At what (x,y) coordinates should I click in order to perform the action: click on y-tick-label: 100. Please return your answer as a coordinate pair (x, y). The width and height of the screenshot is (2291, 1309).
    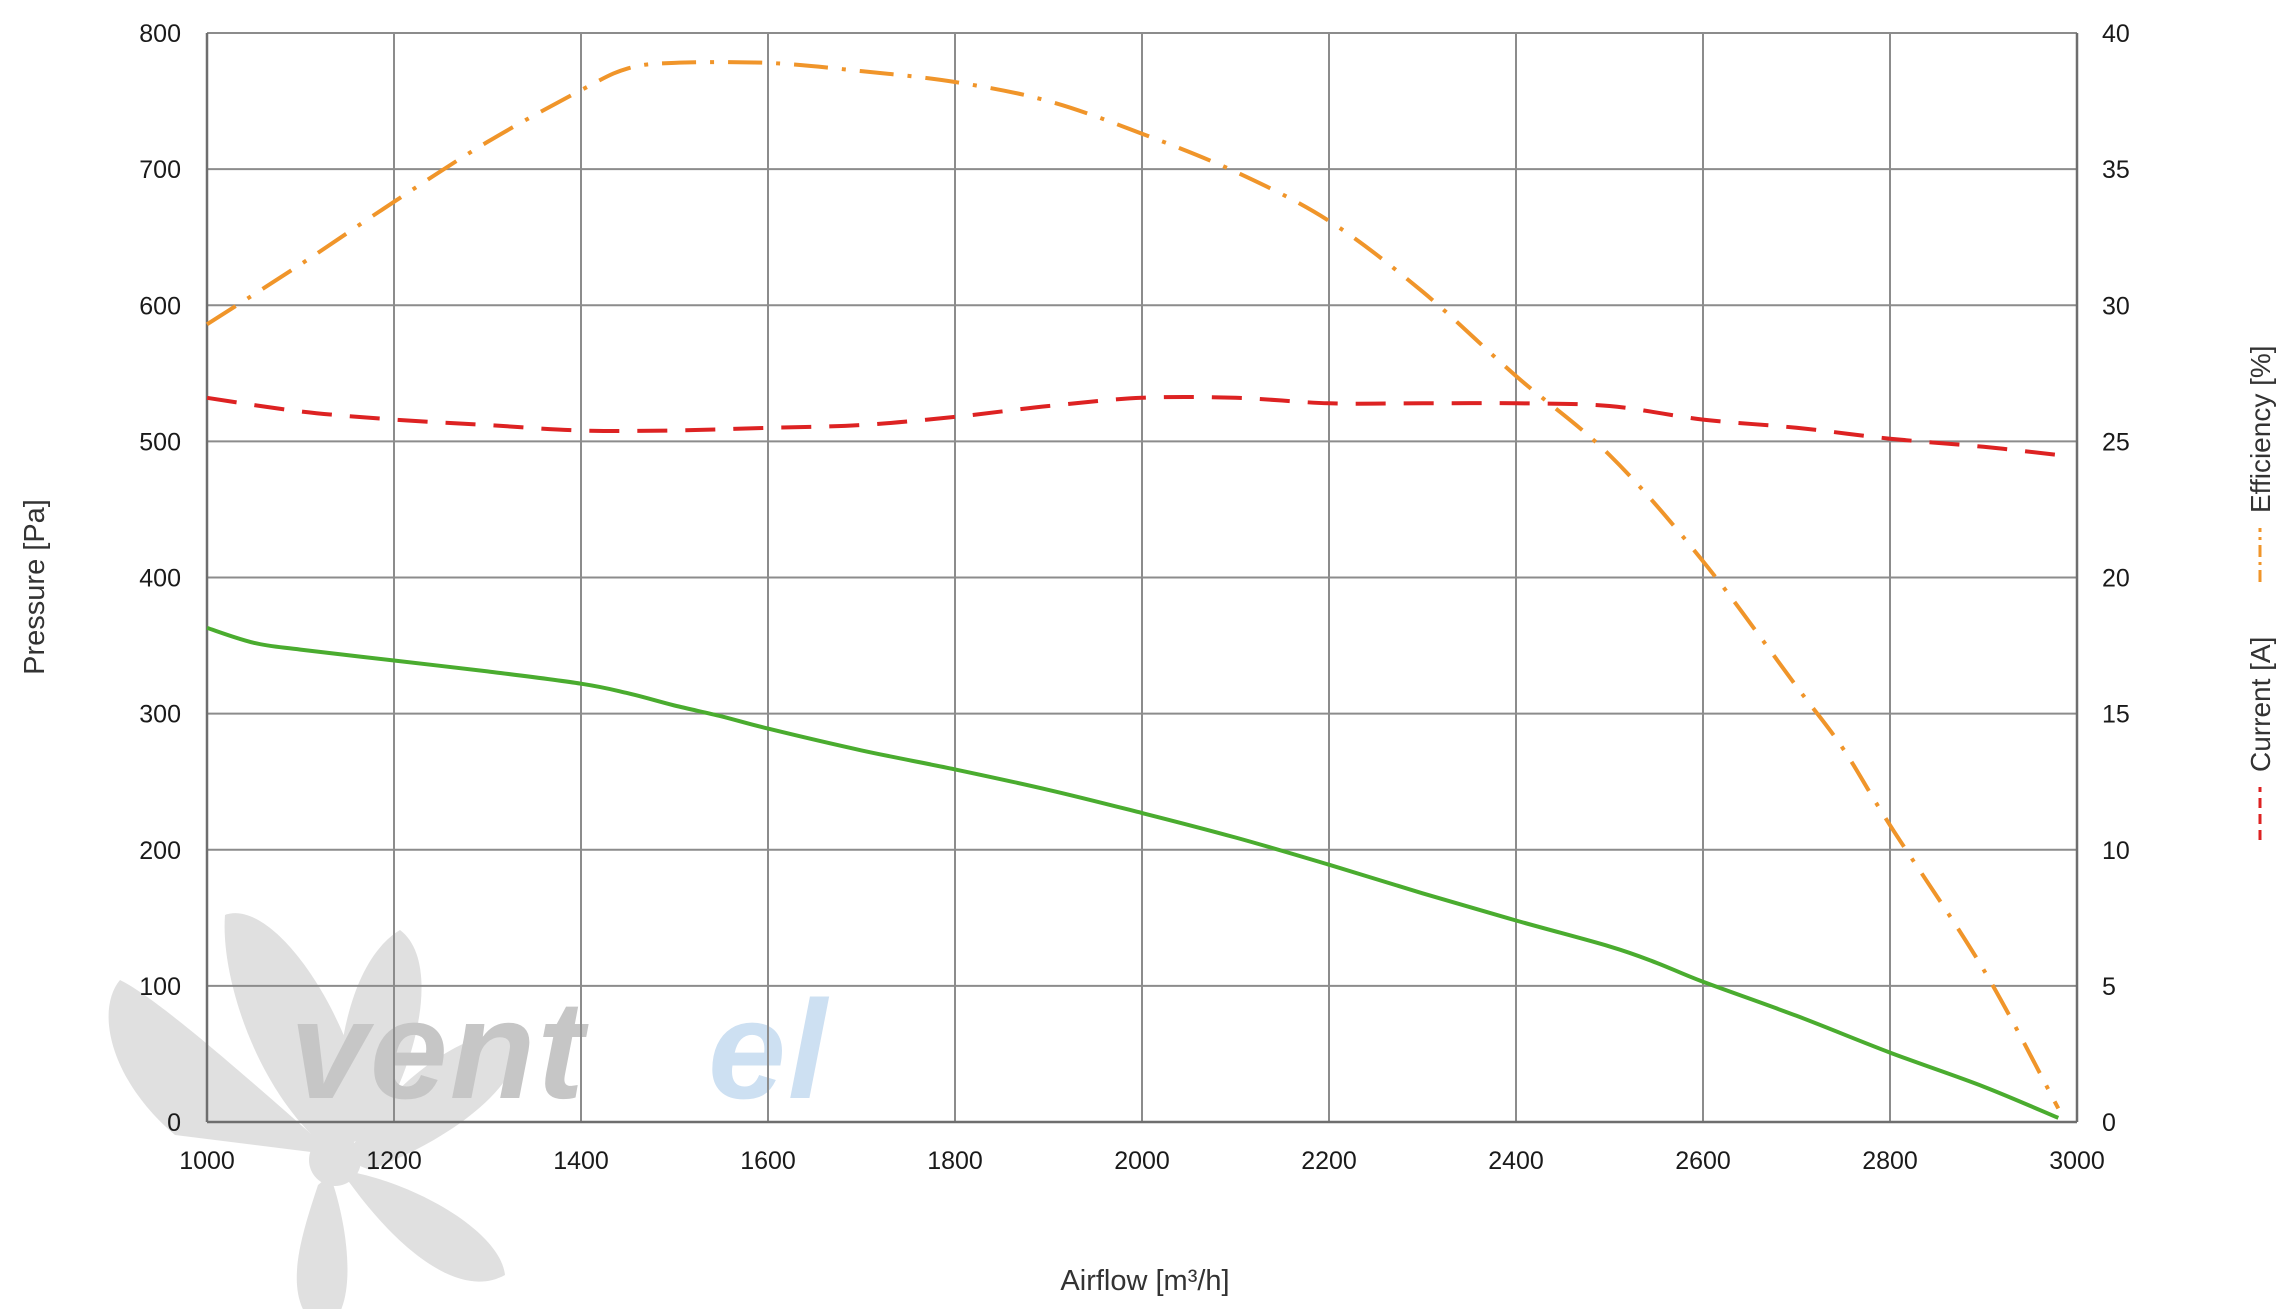
    Looking at the image, I should click on (160, 987).